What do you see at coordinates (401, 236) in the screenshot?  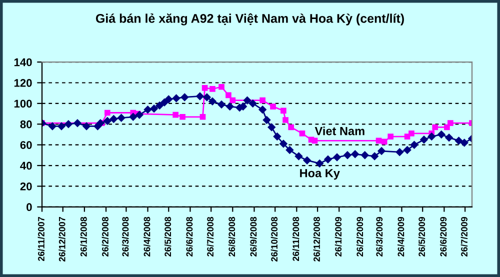 I see `x-tick-label: 26/4/2009` at bounding box center [401, 236].